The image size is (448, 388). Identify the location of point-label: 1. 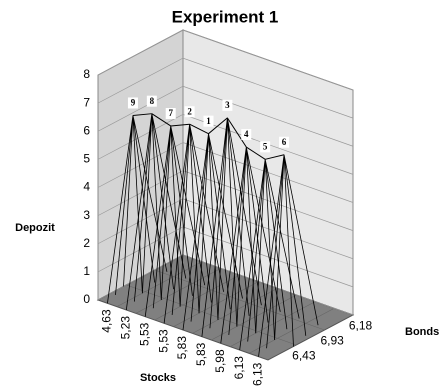
(208, 121).